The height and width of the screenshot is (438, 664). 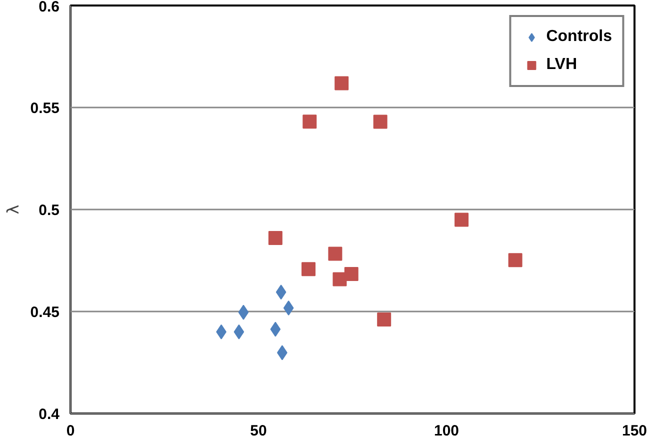 What do you see at coordinates (635, 430) in the screenshot?
I see `x-tick-label: 150` at bounding box center [635, 430].